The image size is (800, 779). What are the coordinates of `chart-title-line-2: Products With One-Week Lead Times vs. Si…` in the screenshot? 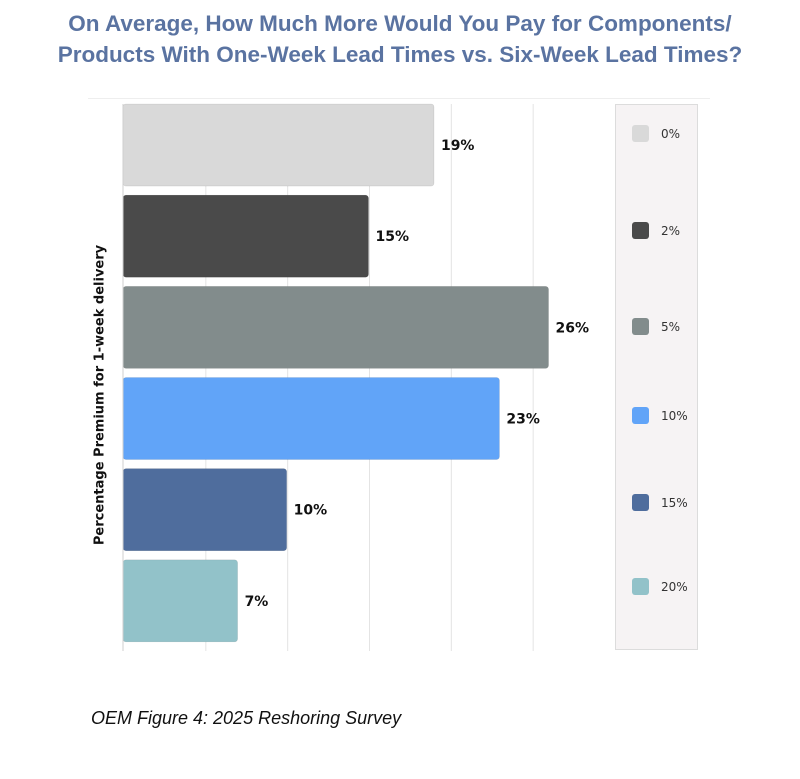 It's located at (400, 54).